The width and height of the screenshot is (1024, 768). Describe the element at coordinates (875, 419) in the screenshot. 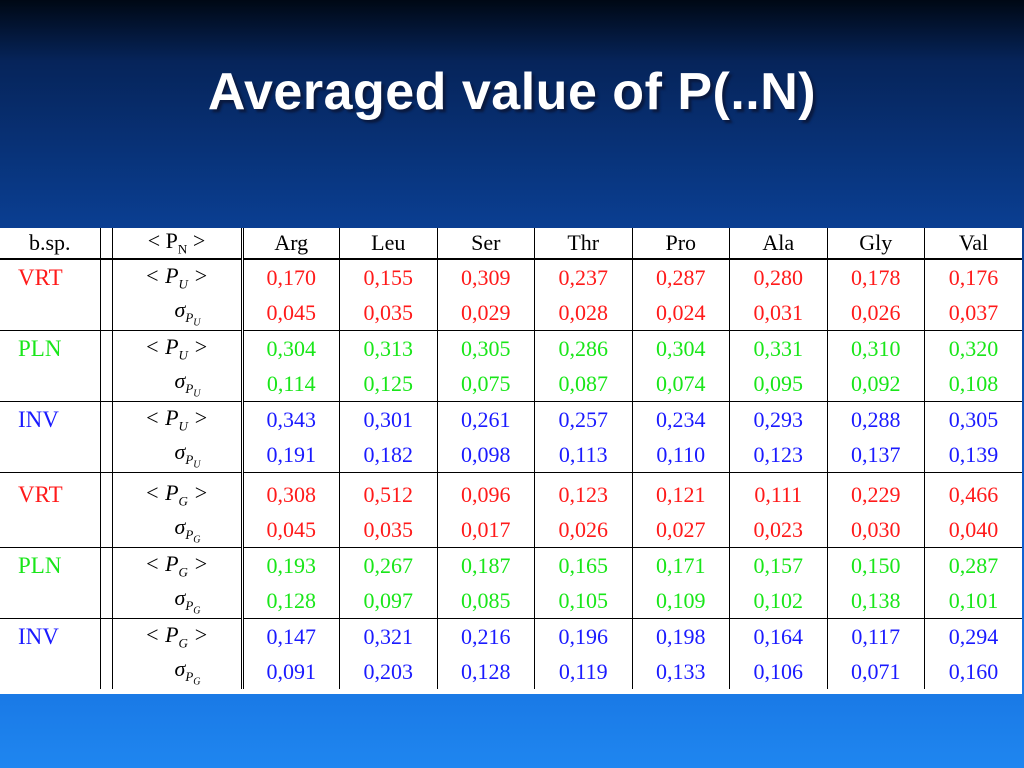

I see `mean-value-cell: 0,288` at that location.